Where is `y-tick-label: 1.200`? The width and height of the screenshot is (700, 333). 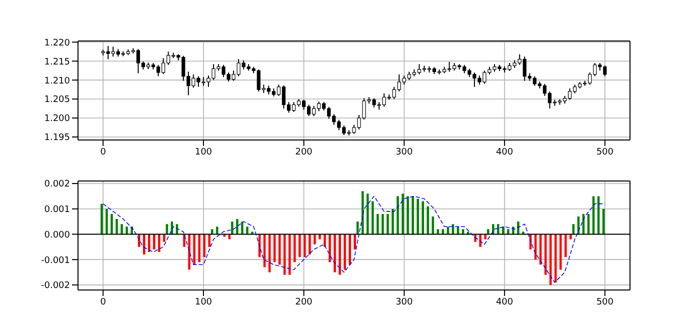 y-tick-label: 1.200 is located at coordinates (57, 119).